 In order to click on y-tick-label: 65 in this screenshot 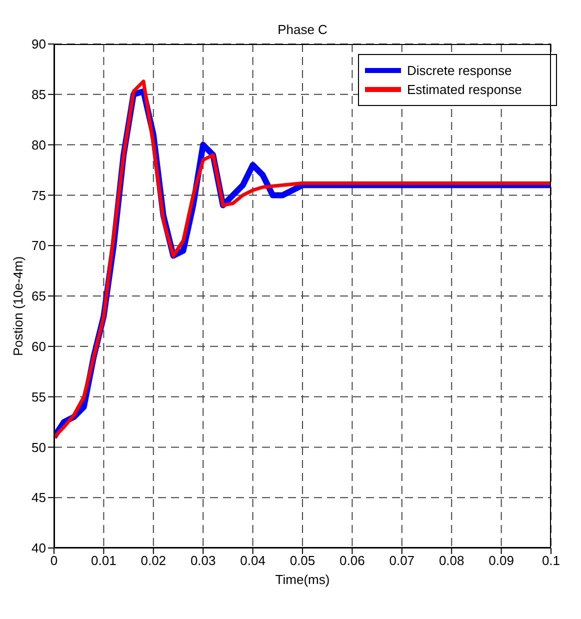, I will do `click(39, 296)`.